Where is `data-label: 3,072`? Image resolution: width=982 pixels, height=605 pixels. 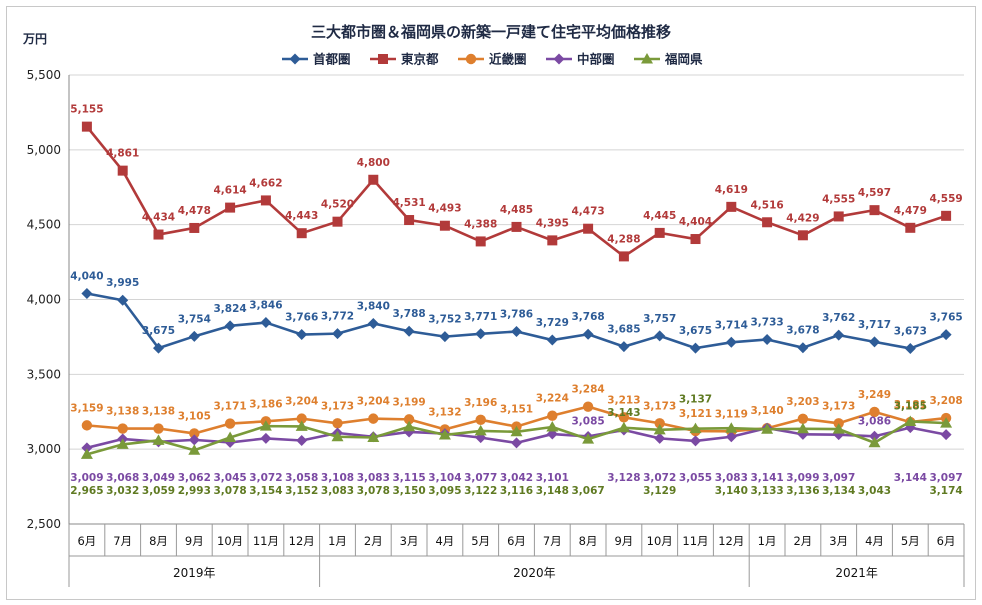
data-label: 3,072 is located at coordinates (265, 478).